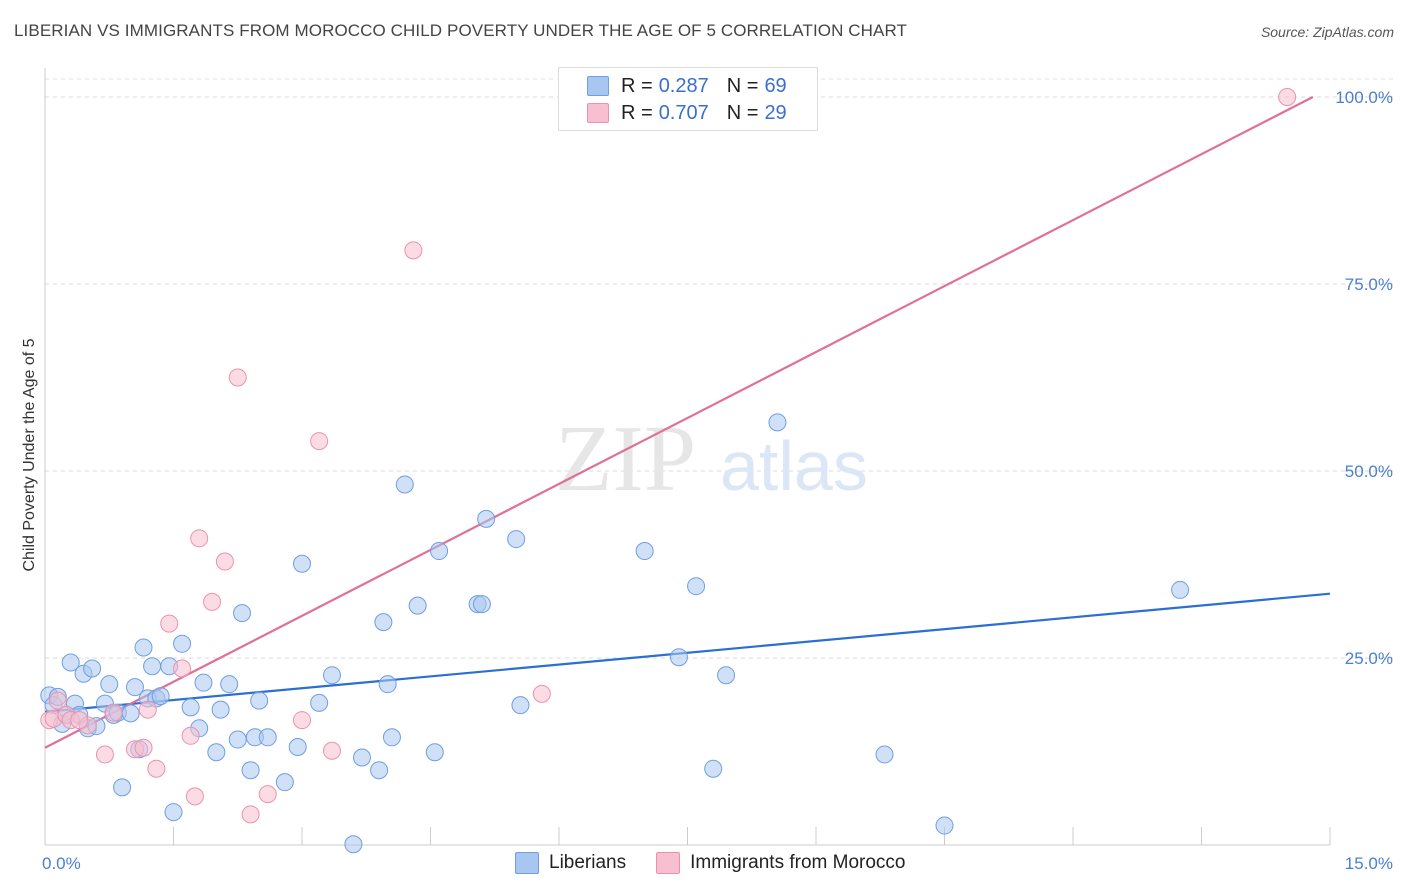  What do you see at coordinates (1327, 32) in the screenshot?
I see `source-label: Source: ZipAtlas.com` at bounding box center [1327, 32].